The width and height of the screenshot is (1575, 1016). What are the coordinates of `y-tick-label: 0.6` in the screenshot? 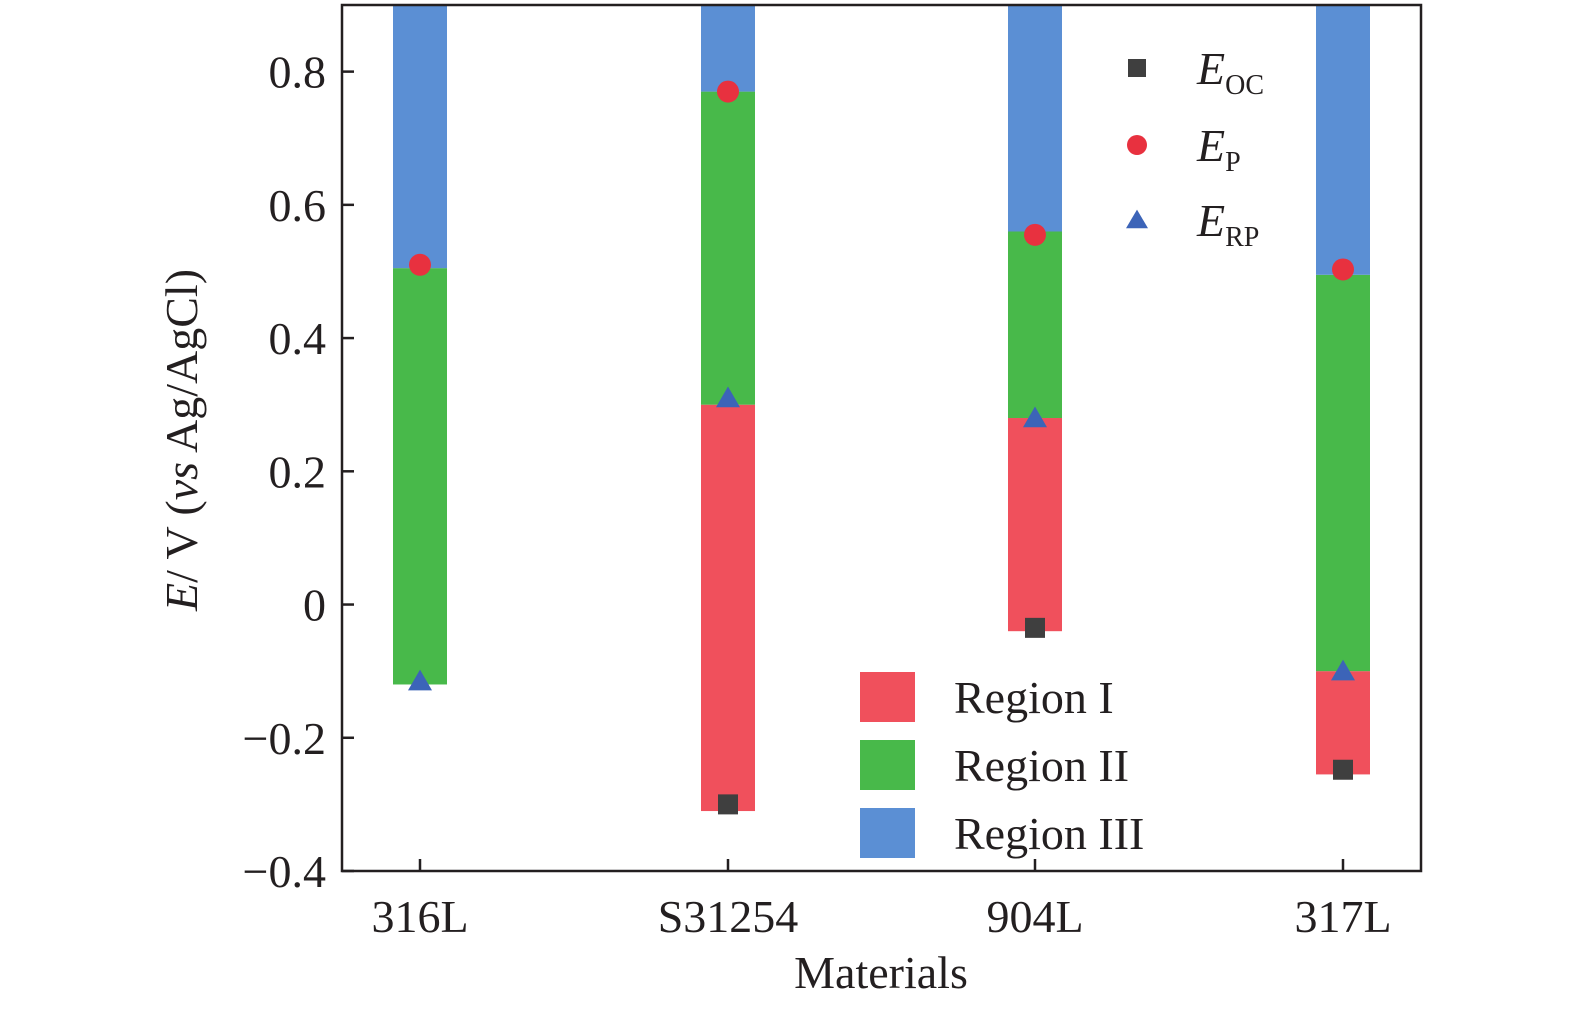 It's located at (298, 205).